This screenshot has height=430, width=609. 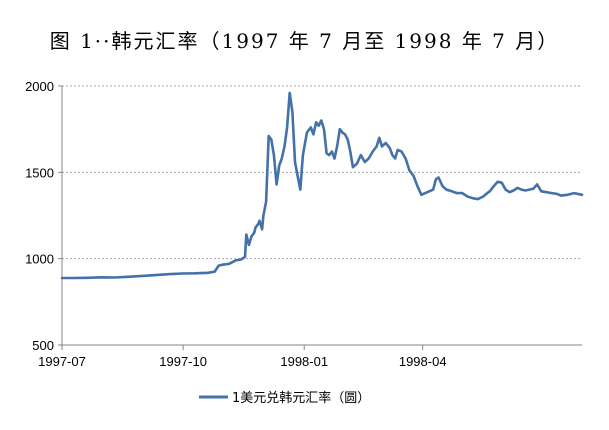 What do you see at coordinates (43, 345) in the screenshot?
I see `y-tick-label: 500` at bounding box center [43, 345].